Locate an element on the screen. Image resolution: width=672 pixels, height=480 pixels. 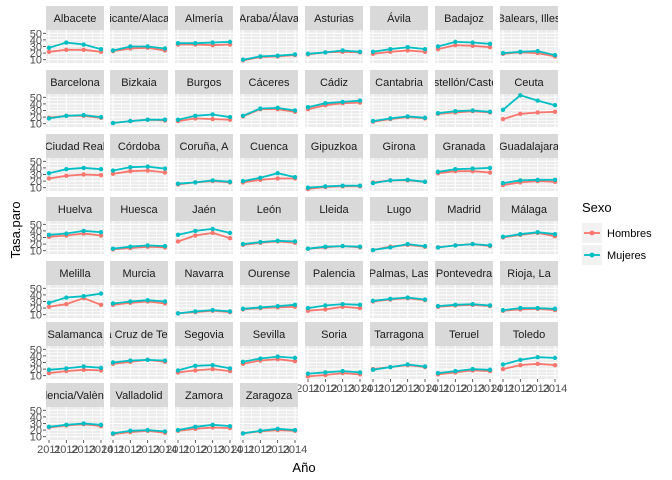
y-tick-label: 20 is located at coordinates (36, 431).